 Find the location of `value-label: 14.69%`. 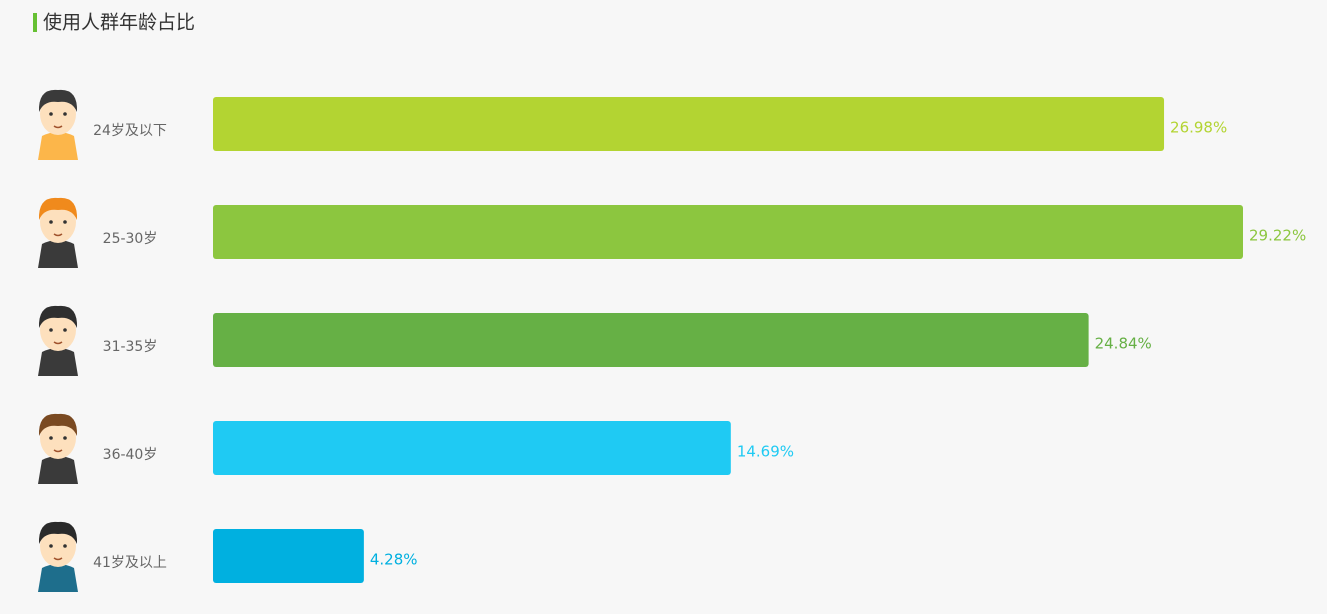

value-label: 14.69% is located at coordinates (765, 452).